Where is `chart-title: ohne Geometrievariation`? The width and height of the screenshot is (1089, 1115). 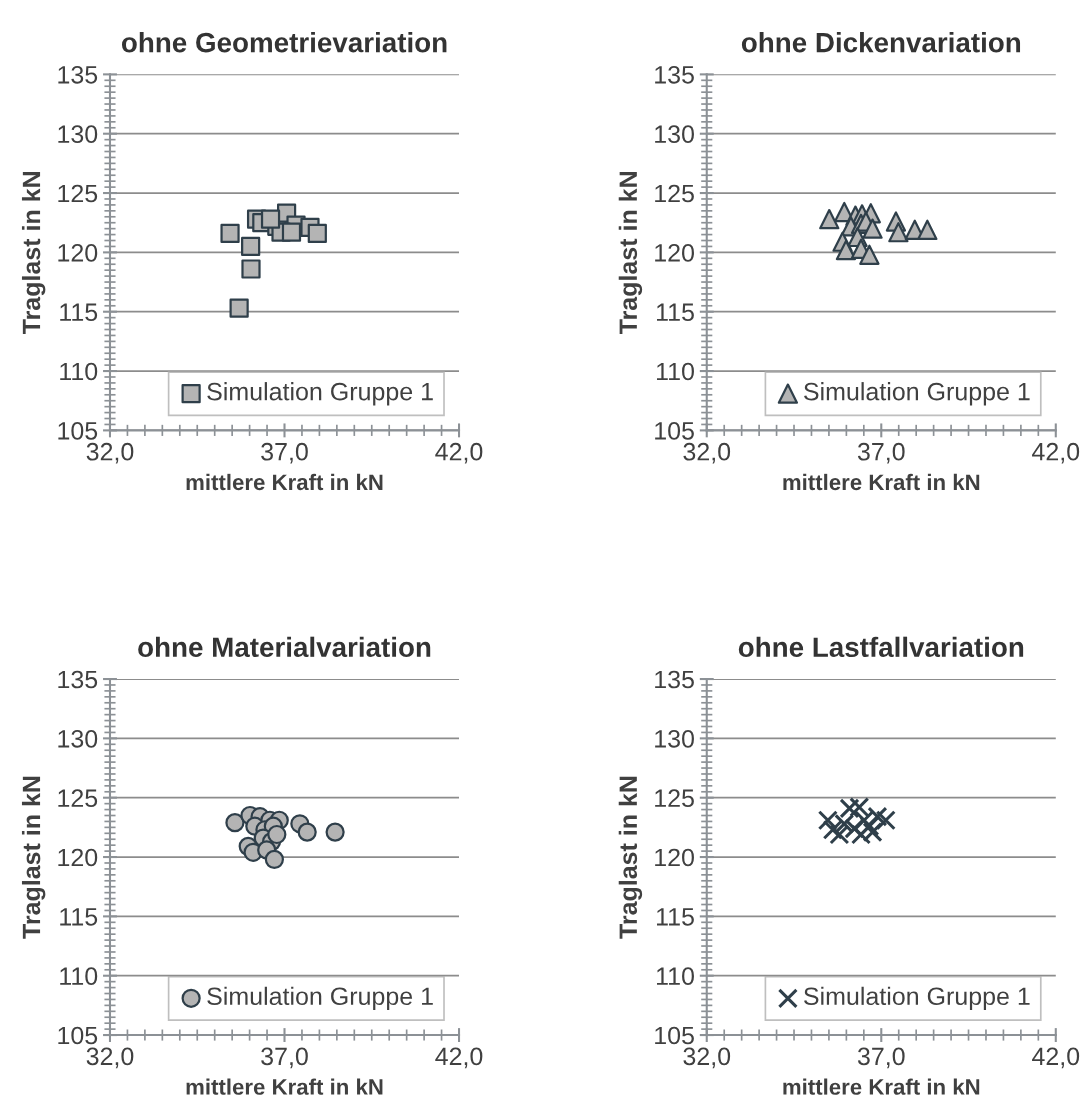 chart-title: ohne Geometrievariation is located at coordinates (284, 42).